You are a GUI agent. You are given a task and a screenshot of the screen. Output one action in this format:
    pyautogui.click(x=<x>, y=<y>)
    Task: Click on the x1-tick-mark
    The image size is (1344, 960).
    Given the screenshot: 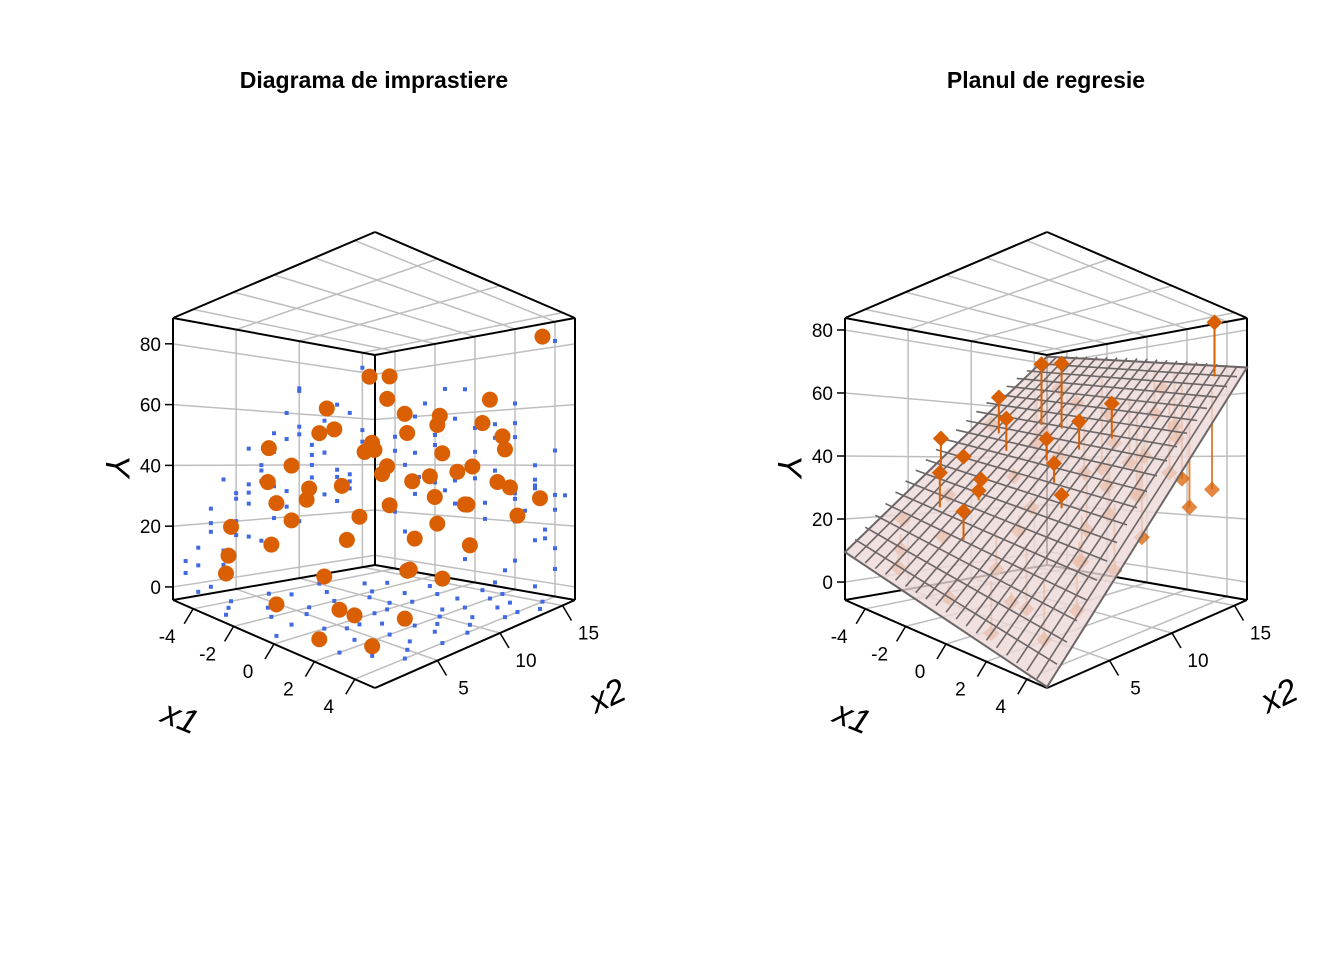 What is the action you would take?
    pyautogui.click(x=269, y=651)
    